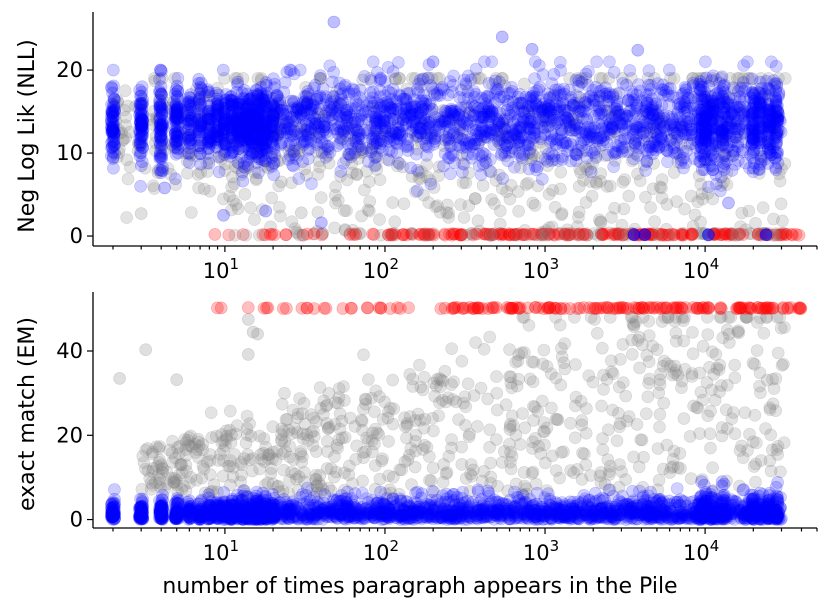  Describe the element at coordinates (266, 211) in the screenshot. I see `top-outlier-point` at that location.